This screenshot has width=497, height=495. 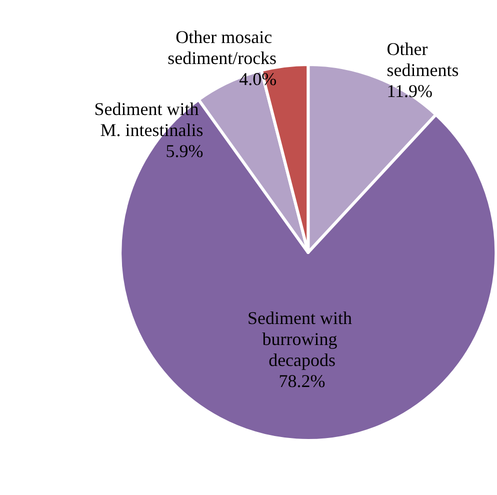 I want to click on data-label: 78.2%, so click(x=302, y=380).